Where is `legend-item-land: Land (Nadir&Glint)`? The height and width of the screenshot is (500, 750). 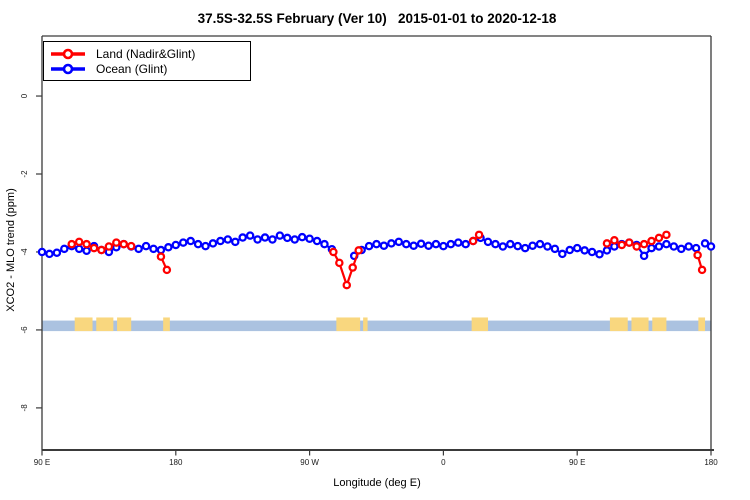 legend-item-land: Land (Nadir&Glint) is located at coordinates (146, 53).